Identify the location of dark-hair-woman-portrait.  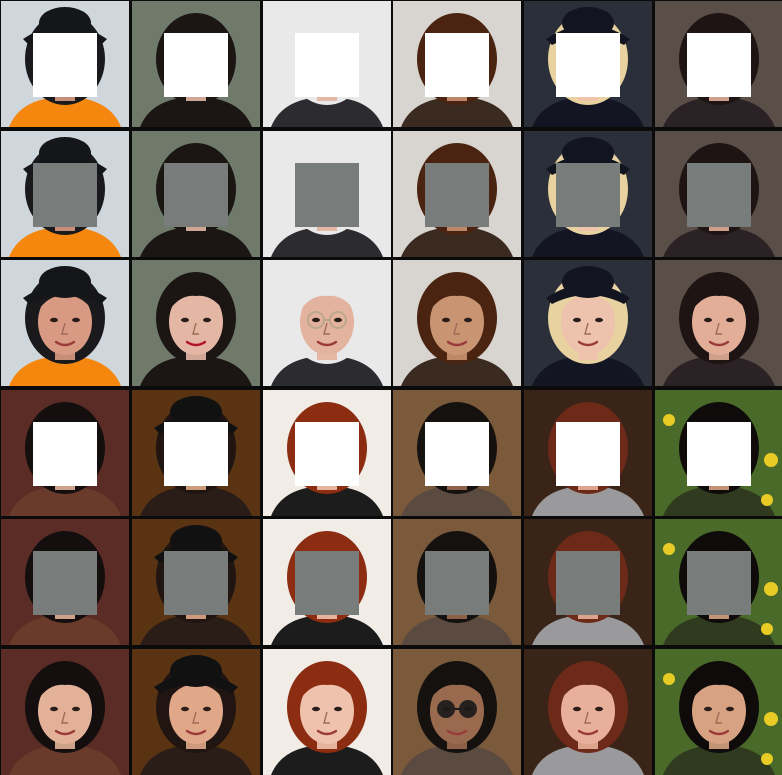
(195, 323).